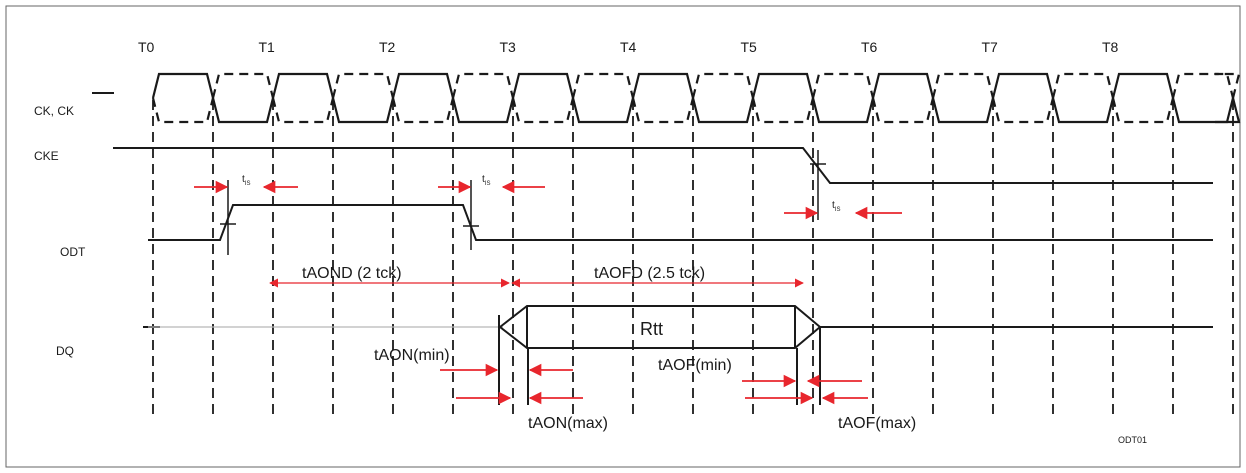  What do you see at coordinates (73, 252) in the screenshot?
I see `odt-label: ODT` at bounding box center [73, 252].